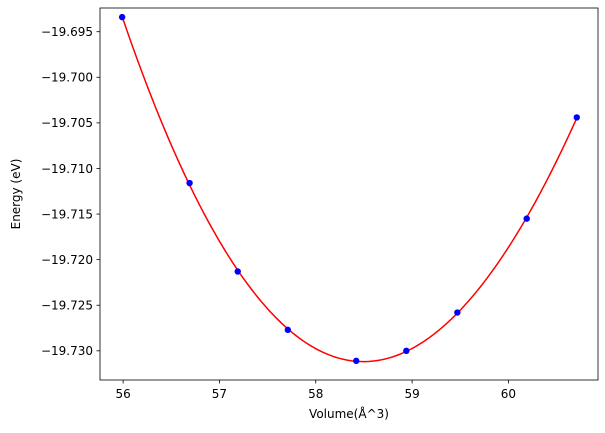 The image size is (605, 433). Describe the element at coordinates (67, 169) in the screenshot. I see `y-tick-label: −19.710` at that location.